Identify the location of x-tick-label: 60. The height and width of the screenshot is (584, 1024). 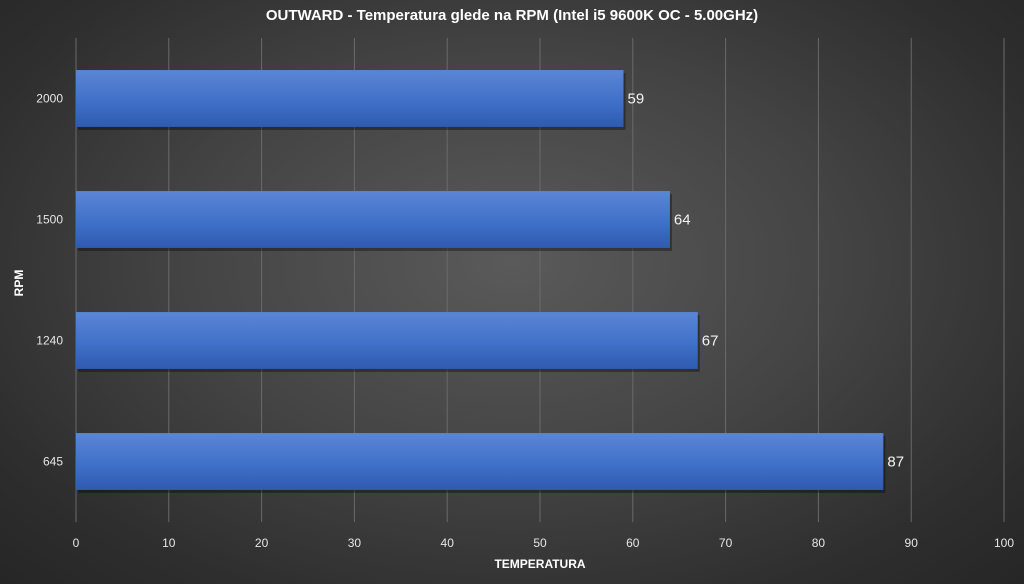
(633, 543).